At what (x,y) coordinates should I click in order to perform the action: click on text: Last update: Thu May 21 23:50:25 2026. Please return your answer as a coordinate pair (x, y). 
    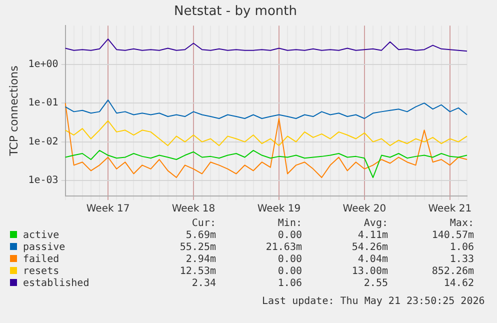
    Looking at the image, I should click on (373, 301).